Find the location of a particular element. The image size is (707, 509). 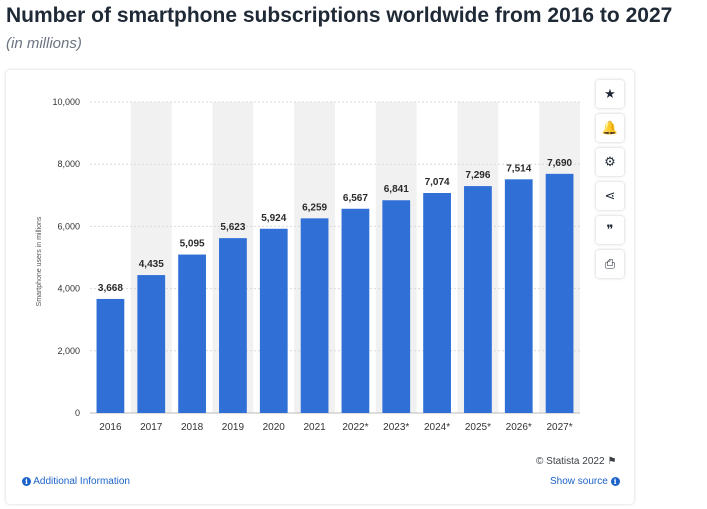

data-label: 5,924 is located at coordinates (273, 218).